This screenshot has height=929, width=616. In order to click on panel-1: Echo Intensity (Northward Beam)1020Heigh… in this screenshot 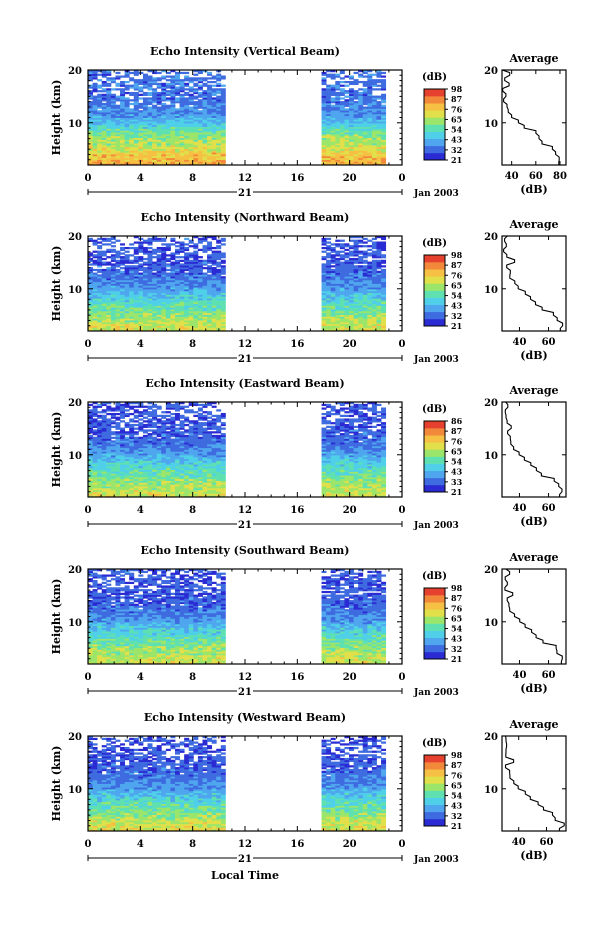, I will do `click(308, 288)`.